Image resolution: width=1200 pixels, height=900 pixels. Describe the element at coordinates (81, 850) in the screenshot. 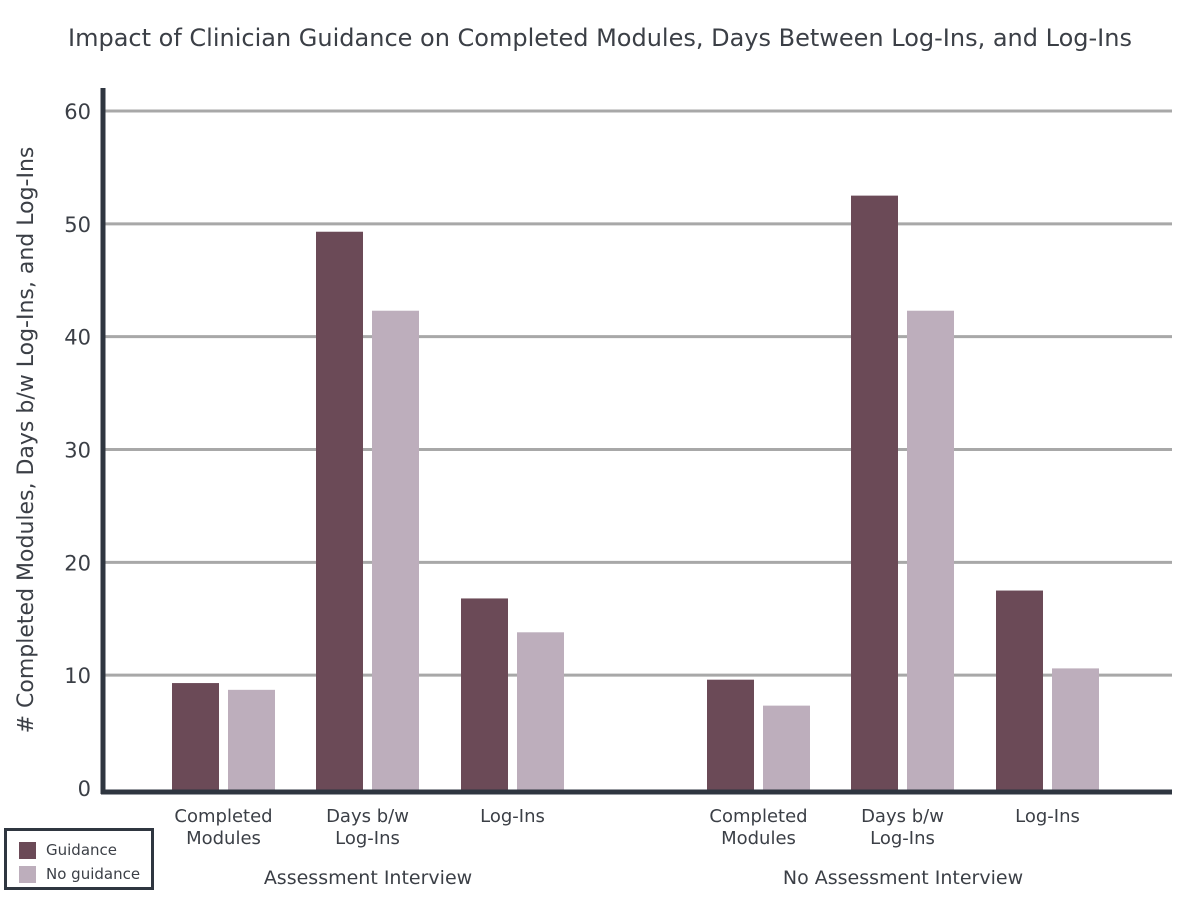

I see `legend-label-guidance: Guidance` at that location.